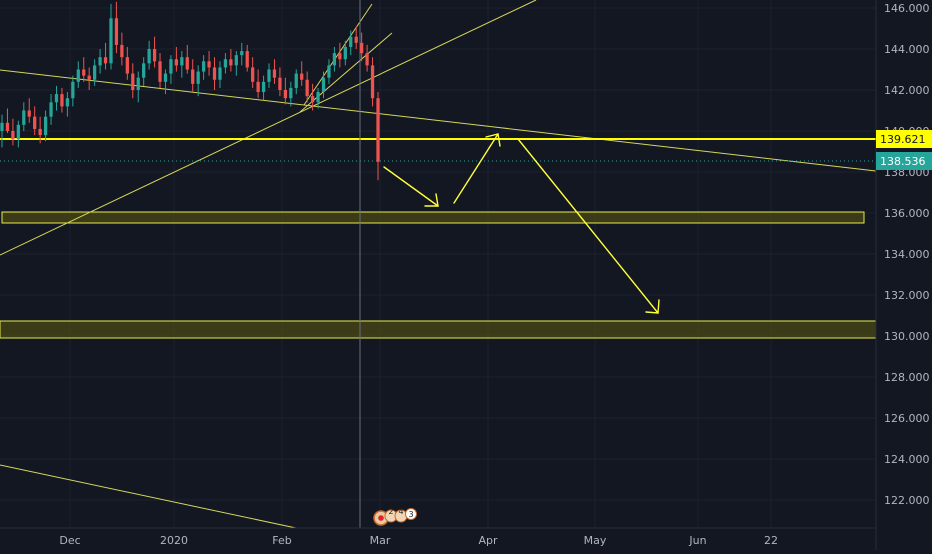 The height and width of the screenshot is (554, 932). Describe the element at coordinates (771, 540) in the screenshot. I see `x-tick-label: 22` at that location.